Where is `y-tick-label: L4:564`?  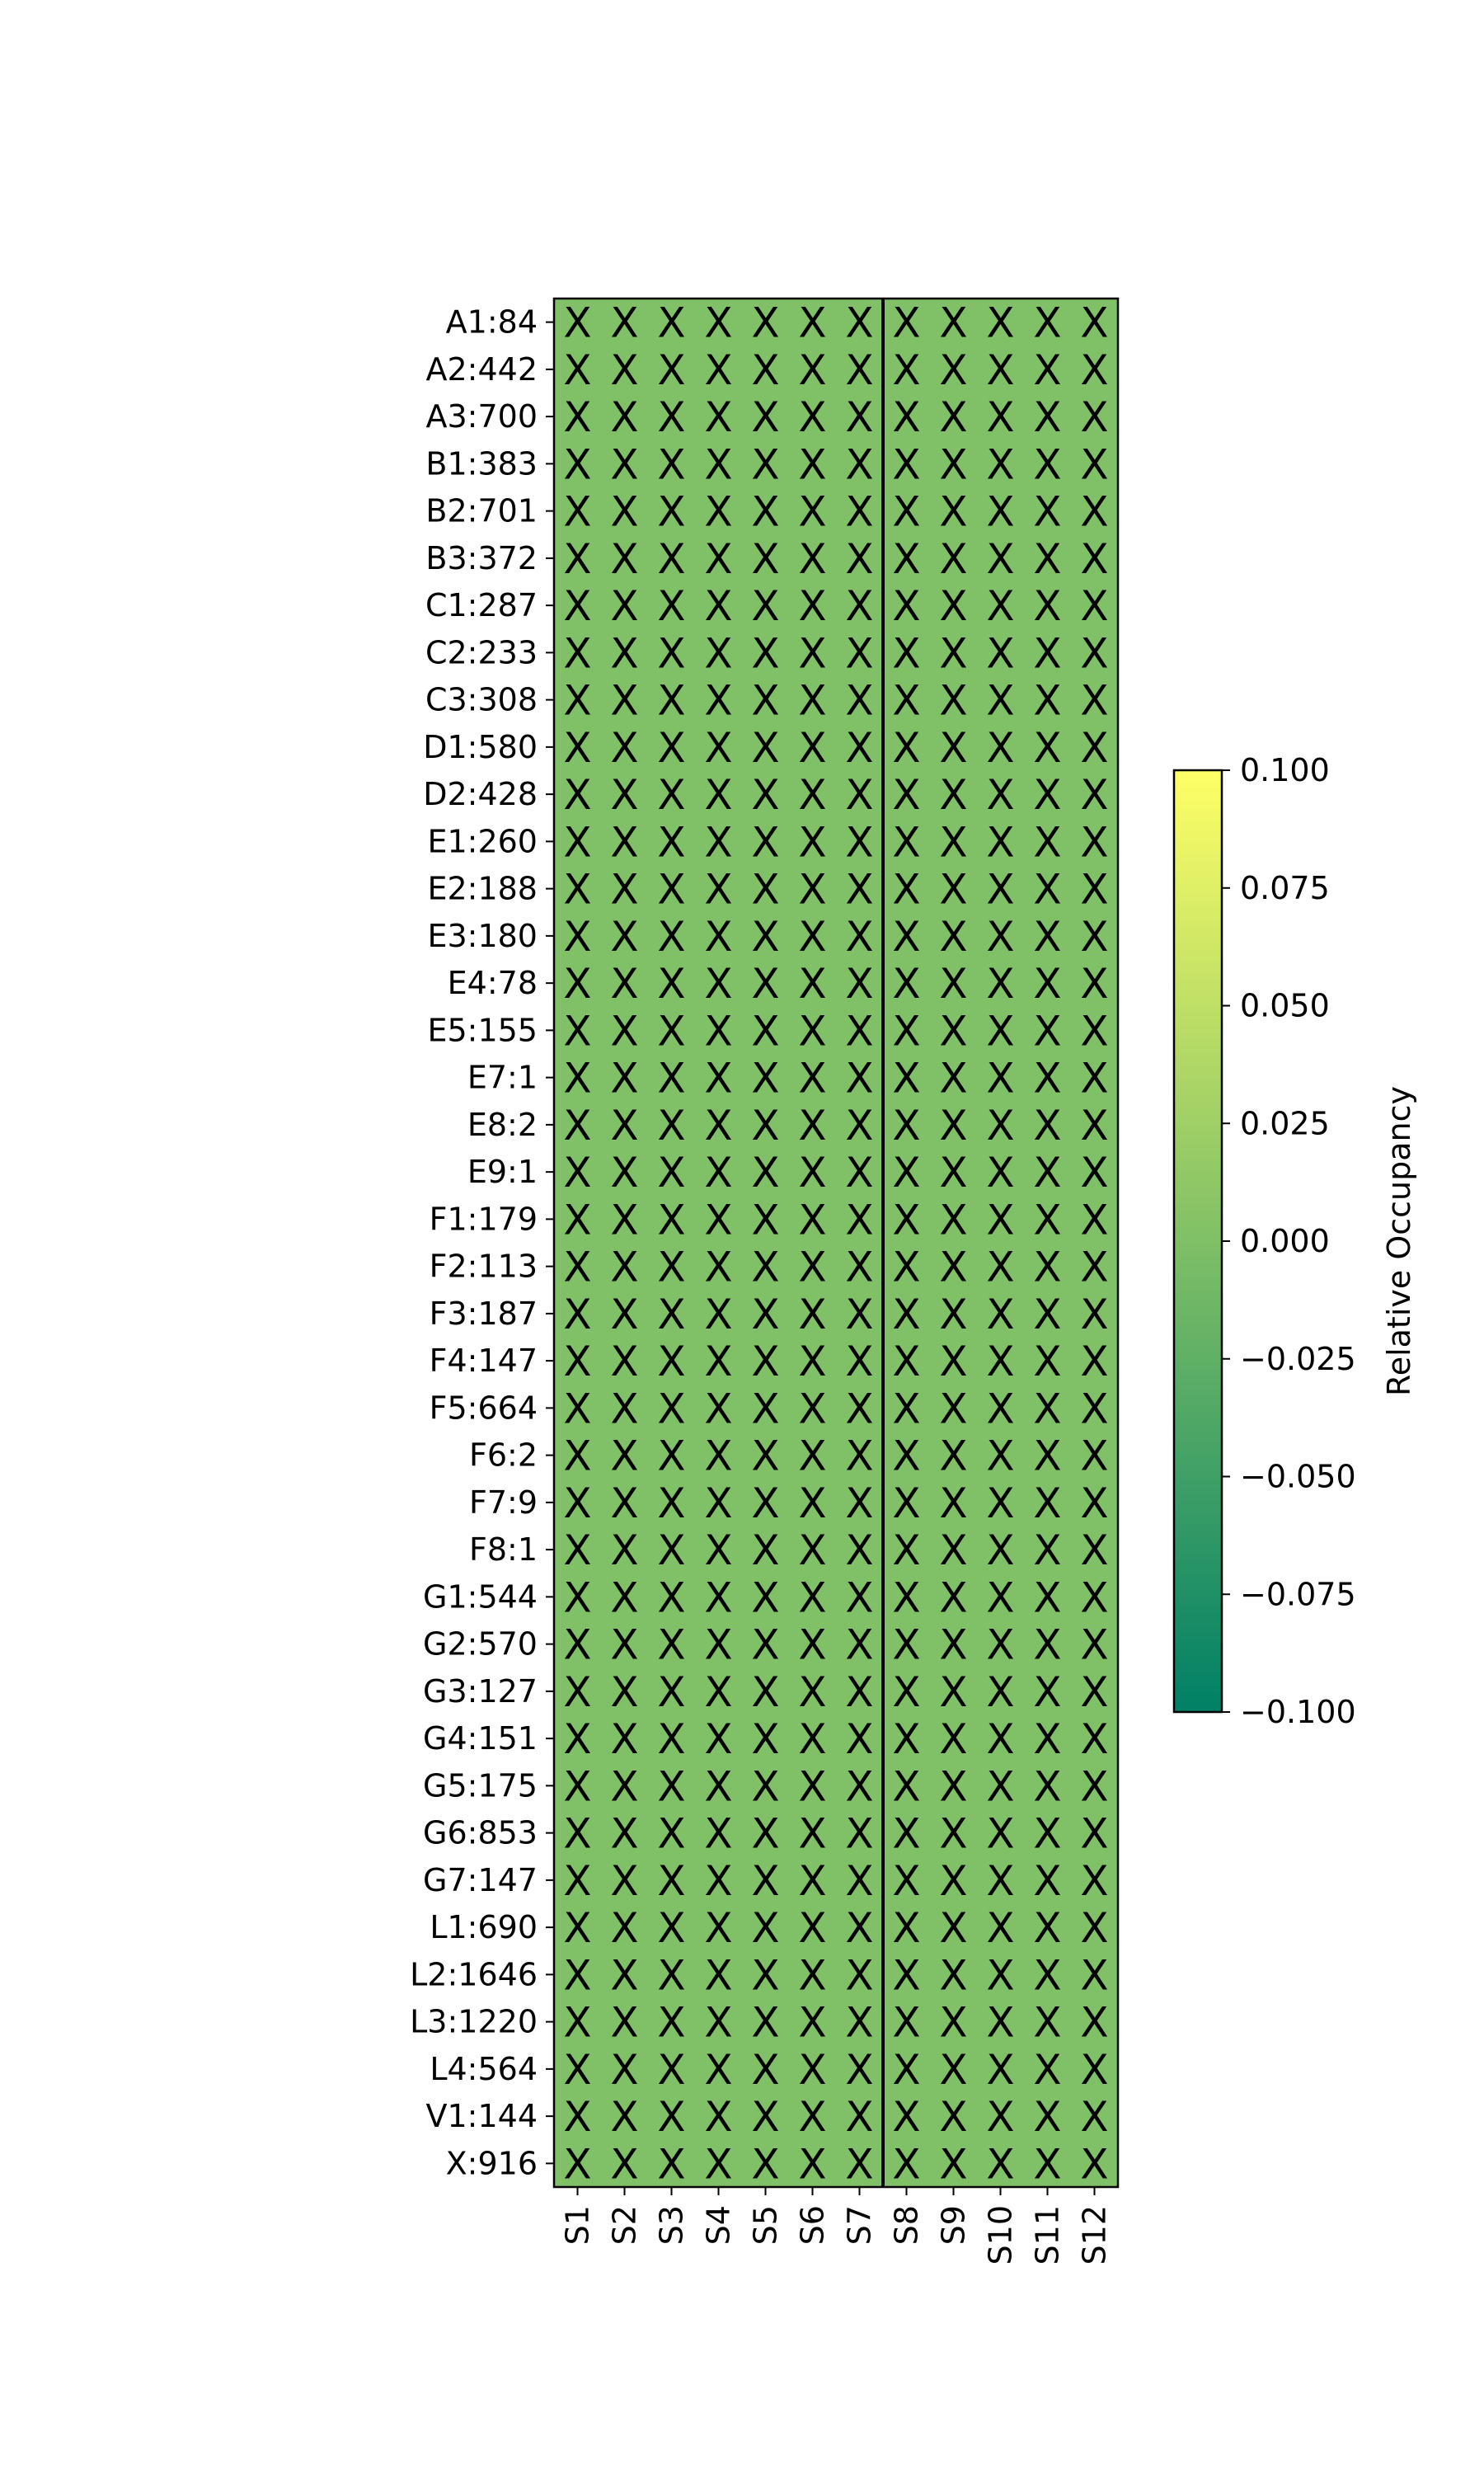 y-tick-label: L4:564 is located at coordinates (484, 2069).